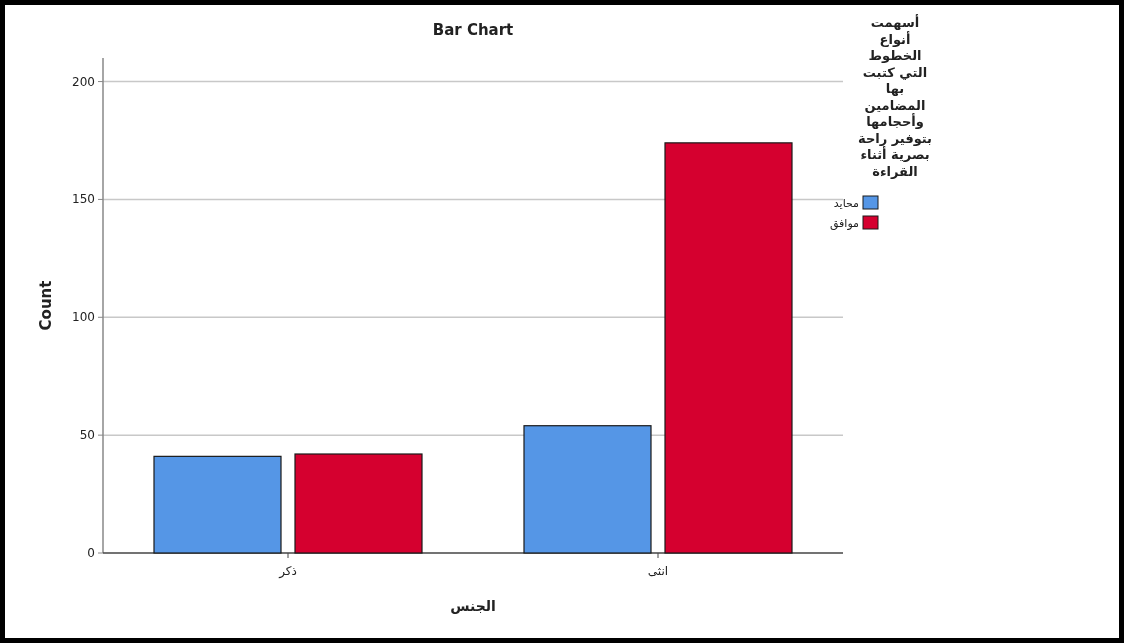 This screenshot has height=643, width=1124. What do you see at coordinates (844, 224) in the screenshot?
I see `legend-label: موافق` at bounding box center [844, 224].